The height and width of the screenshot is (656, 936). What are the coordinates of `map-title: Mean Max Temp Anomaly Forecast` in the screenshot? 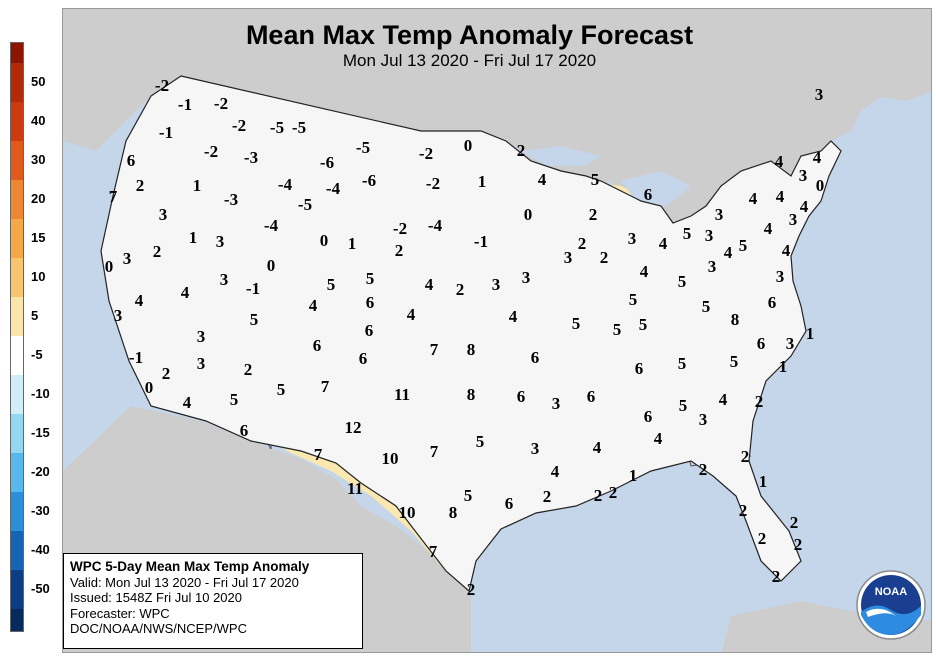 It's located at (469, 35).